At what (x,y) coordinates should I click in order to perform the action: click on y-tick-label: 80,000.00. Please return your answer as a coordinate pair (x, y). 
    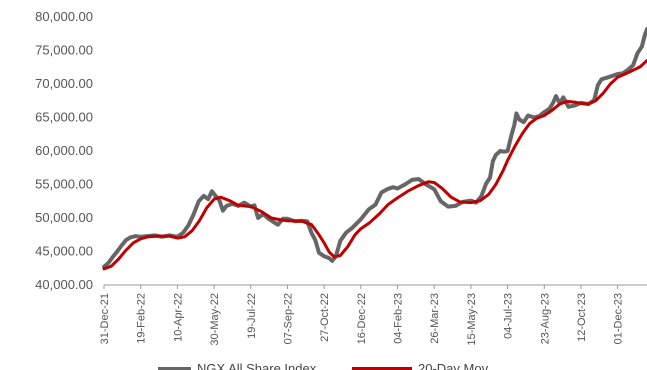
    Looking at the image, I should click on (64, 16).